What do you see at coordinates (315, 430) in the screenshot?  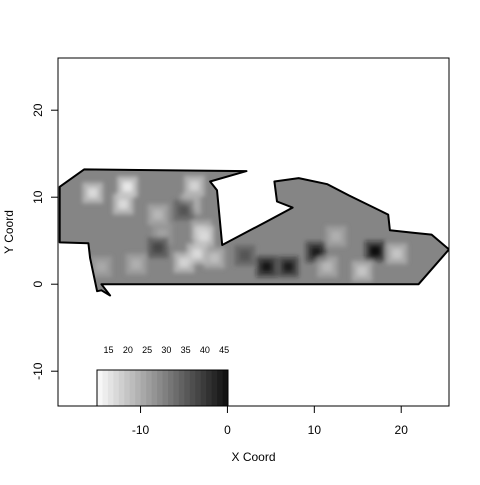 I see `x-tick-label: 10` at bounding box center [315, 430].